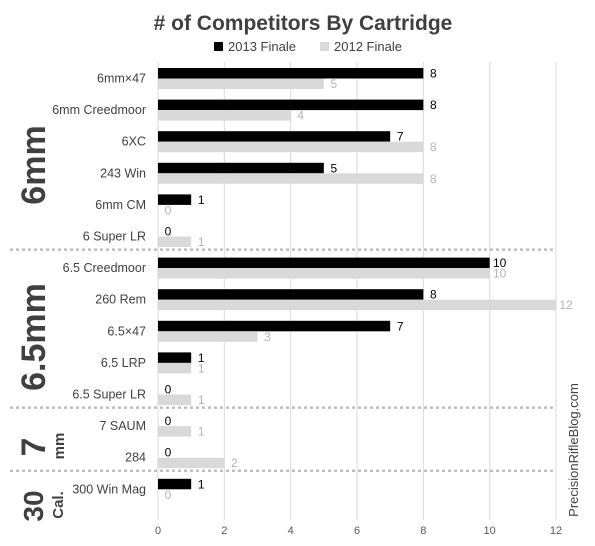 This screenshot has height=546, width=595. What do you see at coordinates (59, 446) in the screenshot?
I see `group-sublabel-mm: mm` at bounding box center [59, 446].